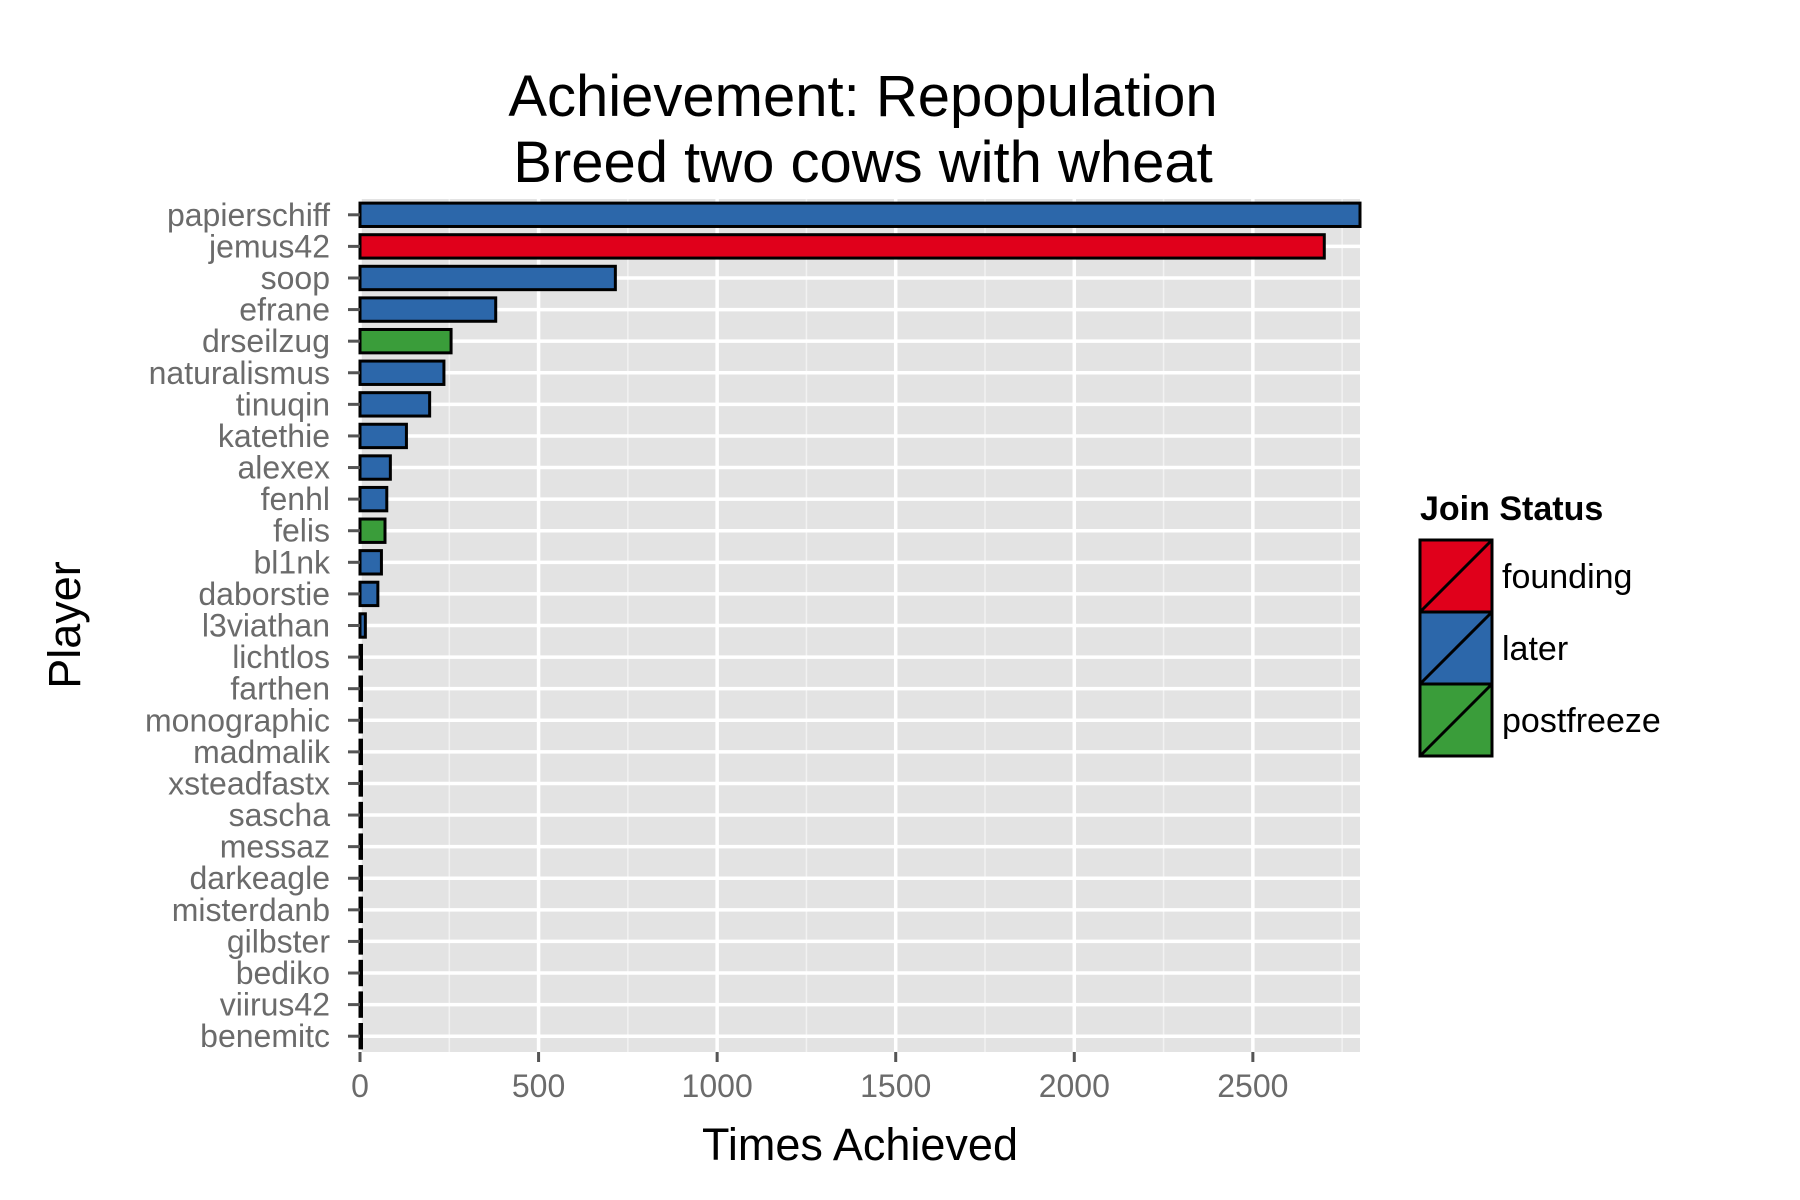 The width and height of the screenshot is (1800, 1200). I want to click on y-tick-label: sascha, so click(280, 815).